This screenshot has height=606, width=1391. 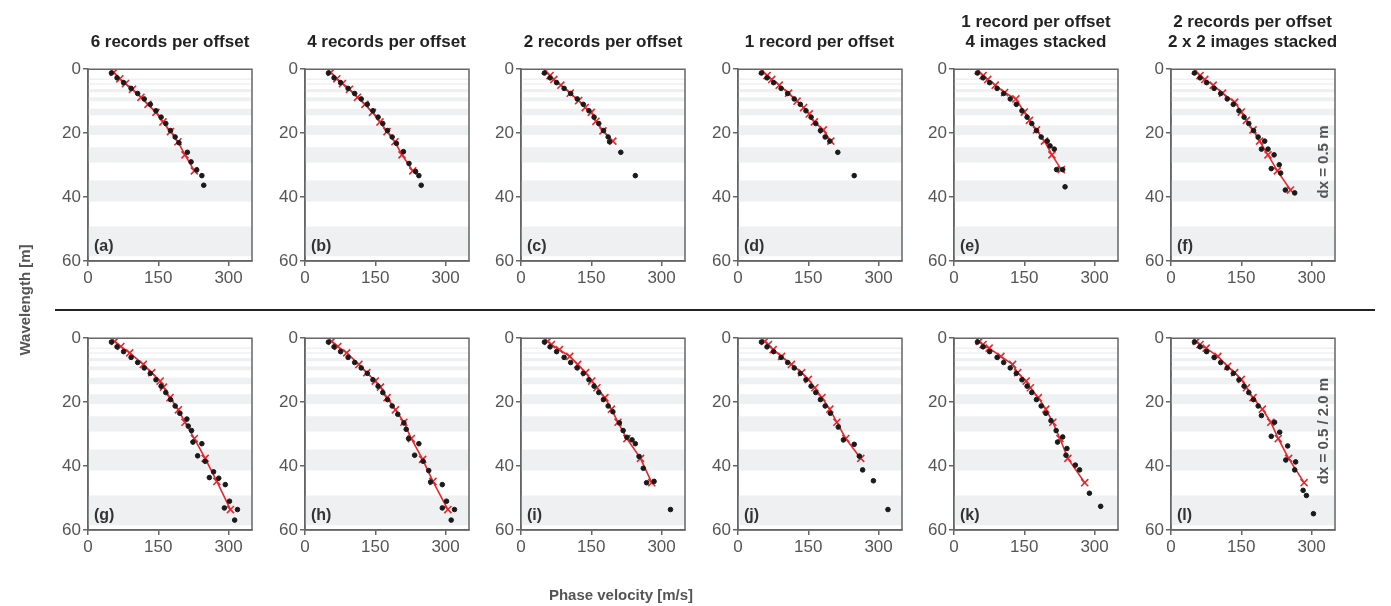 I want to click on chart-title: 6 records per offset, so click(x=170, y=41).